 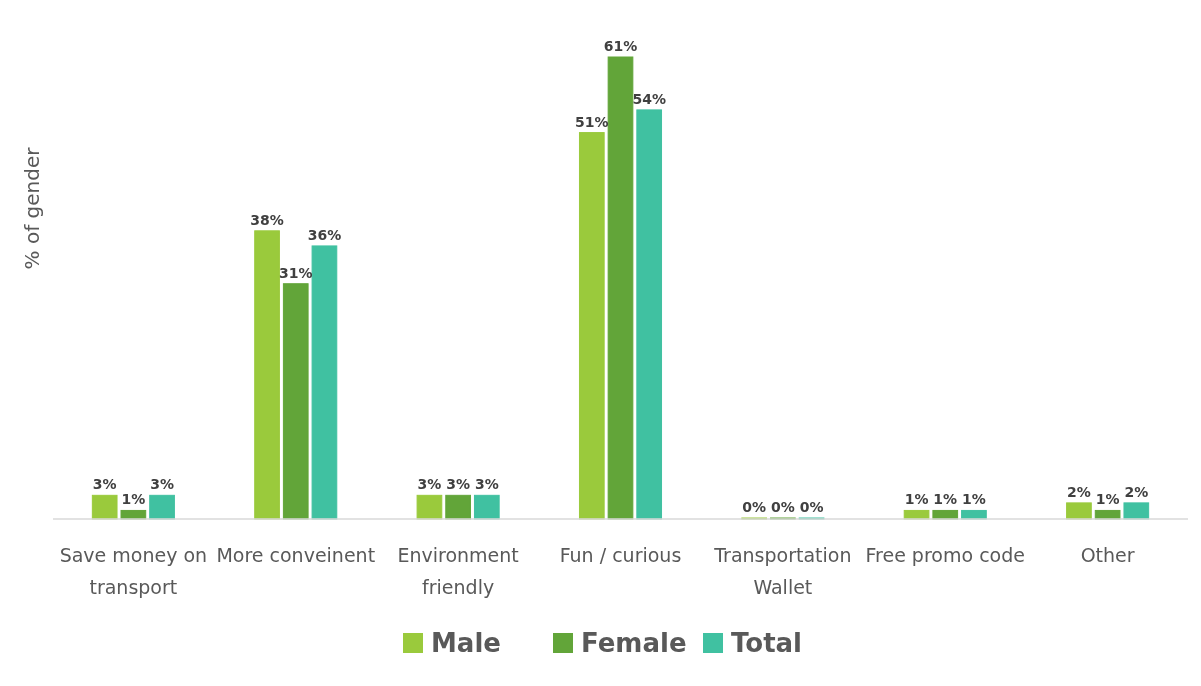 What do you see at coordinates (1107, 555) in the screenshot?
I see `x-tick-label: Other` at bounding box center [1107, 555].